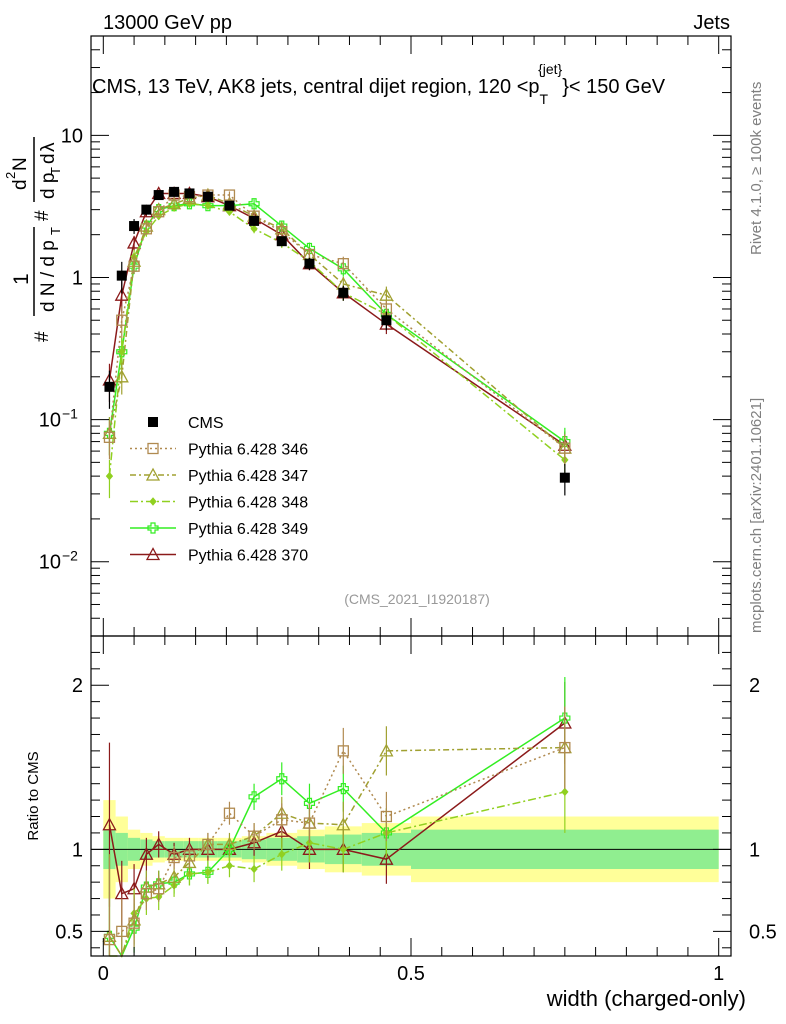 The height and width of the screenshot is (1024, 786). What do you see at coordinates (69, 932) in the screenshot?
I see `ratio-y-tick-label: 0.5` at bounding box center [69, 932].